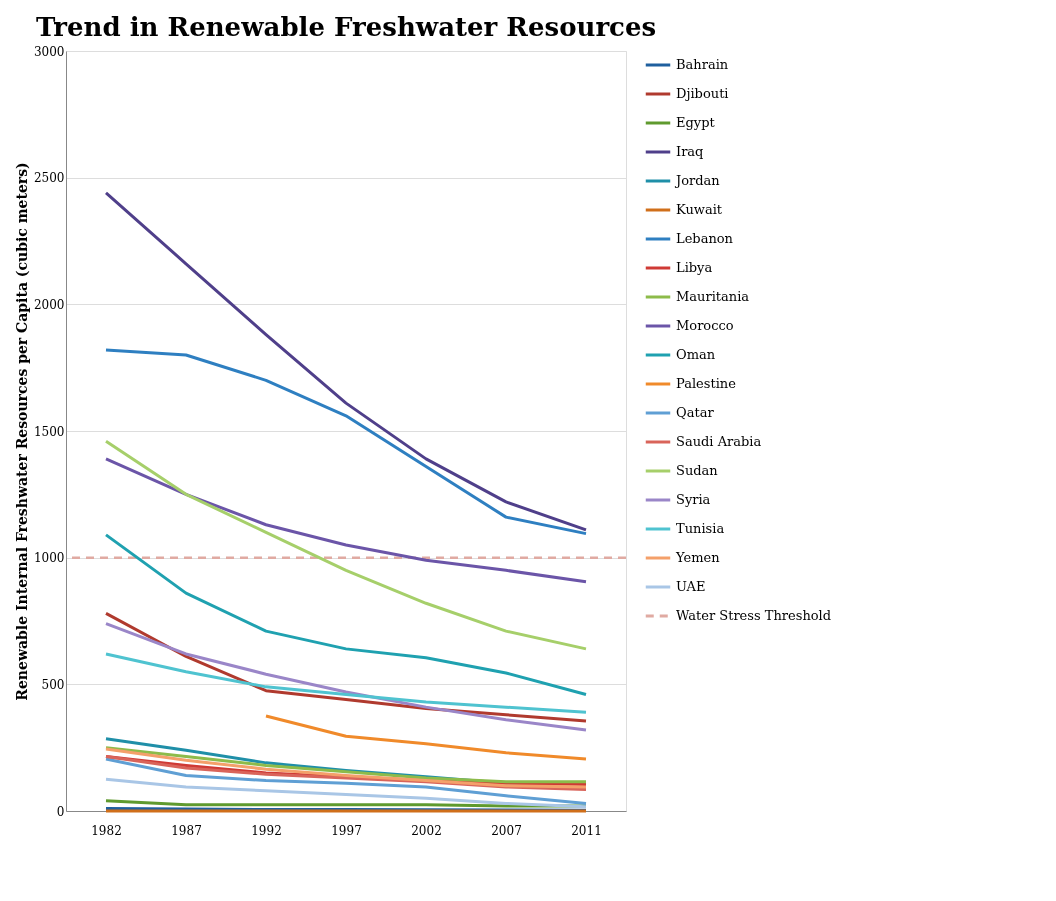 This screenshot has height=901, width=1056. Describe the element at coordinates (702, 64) in the screenshot. I see `legend-label: Bahrain` at that location.